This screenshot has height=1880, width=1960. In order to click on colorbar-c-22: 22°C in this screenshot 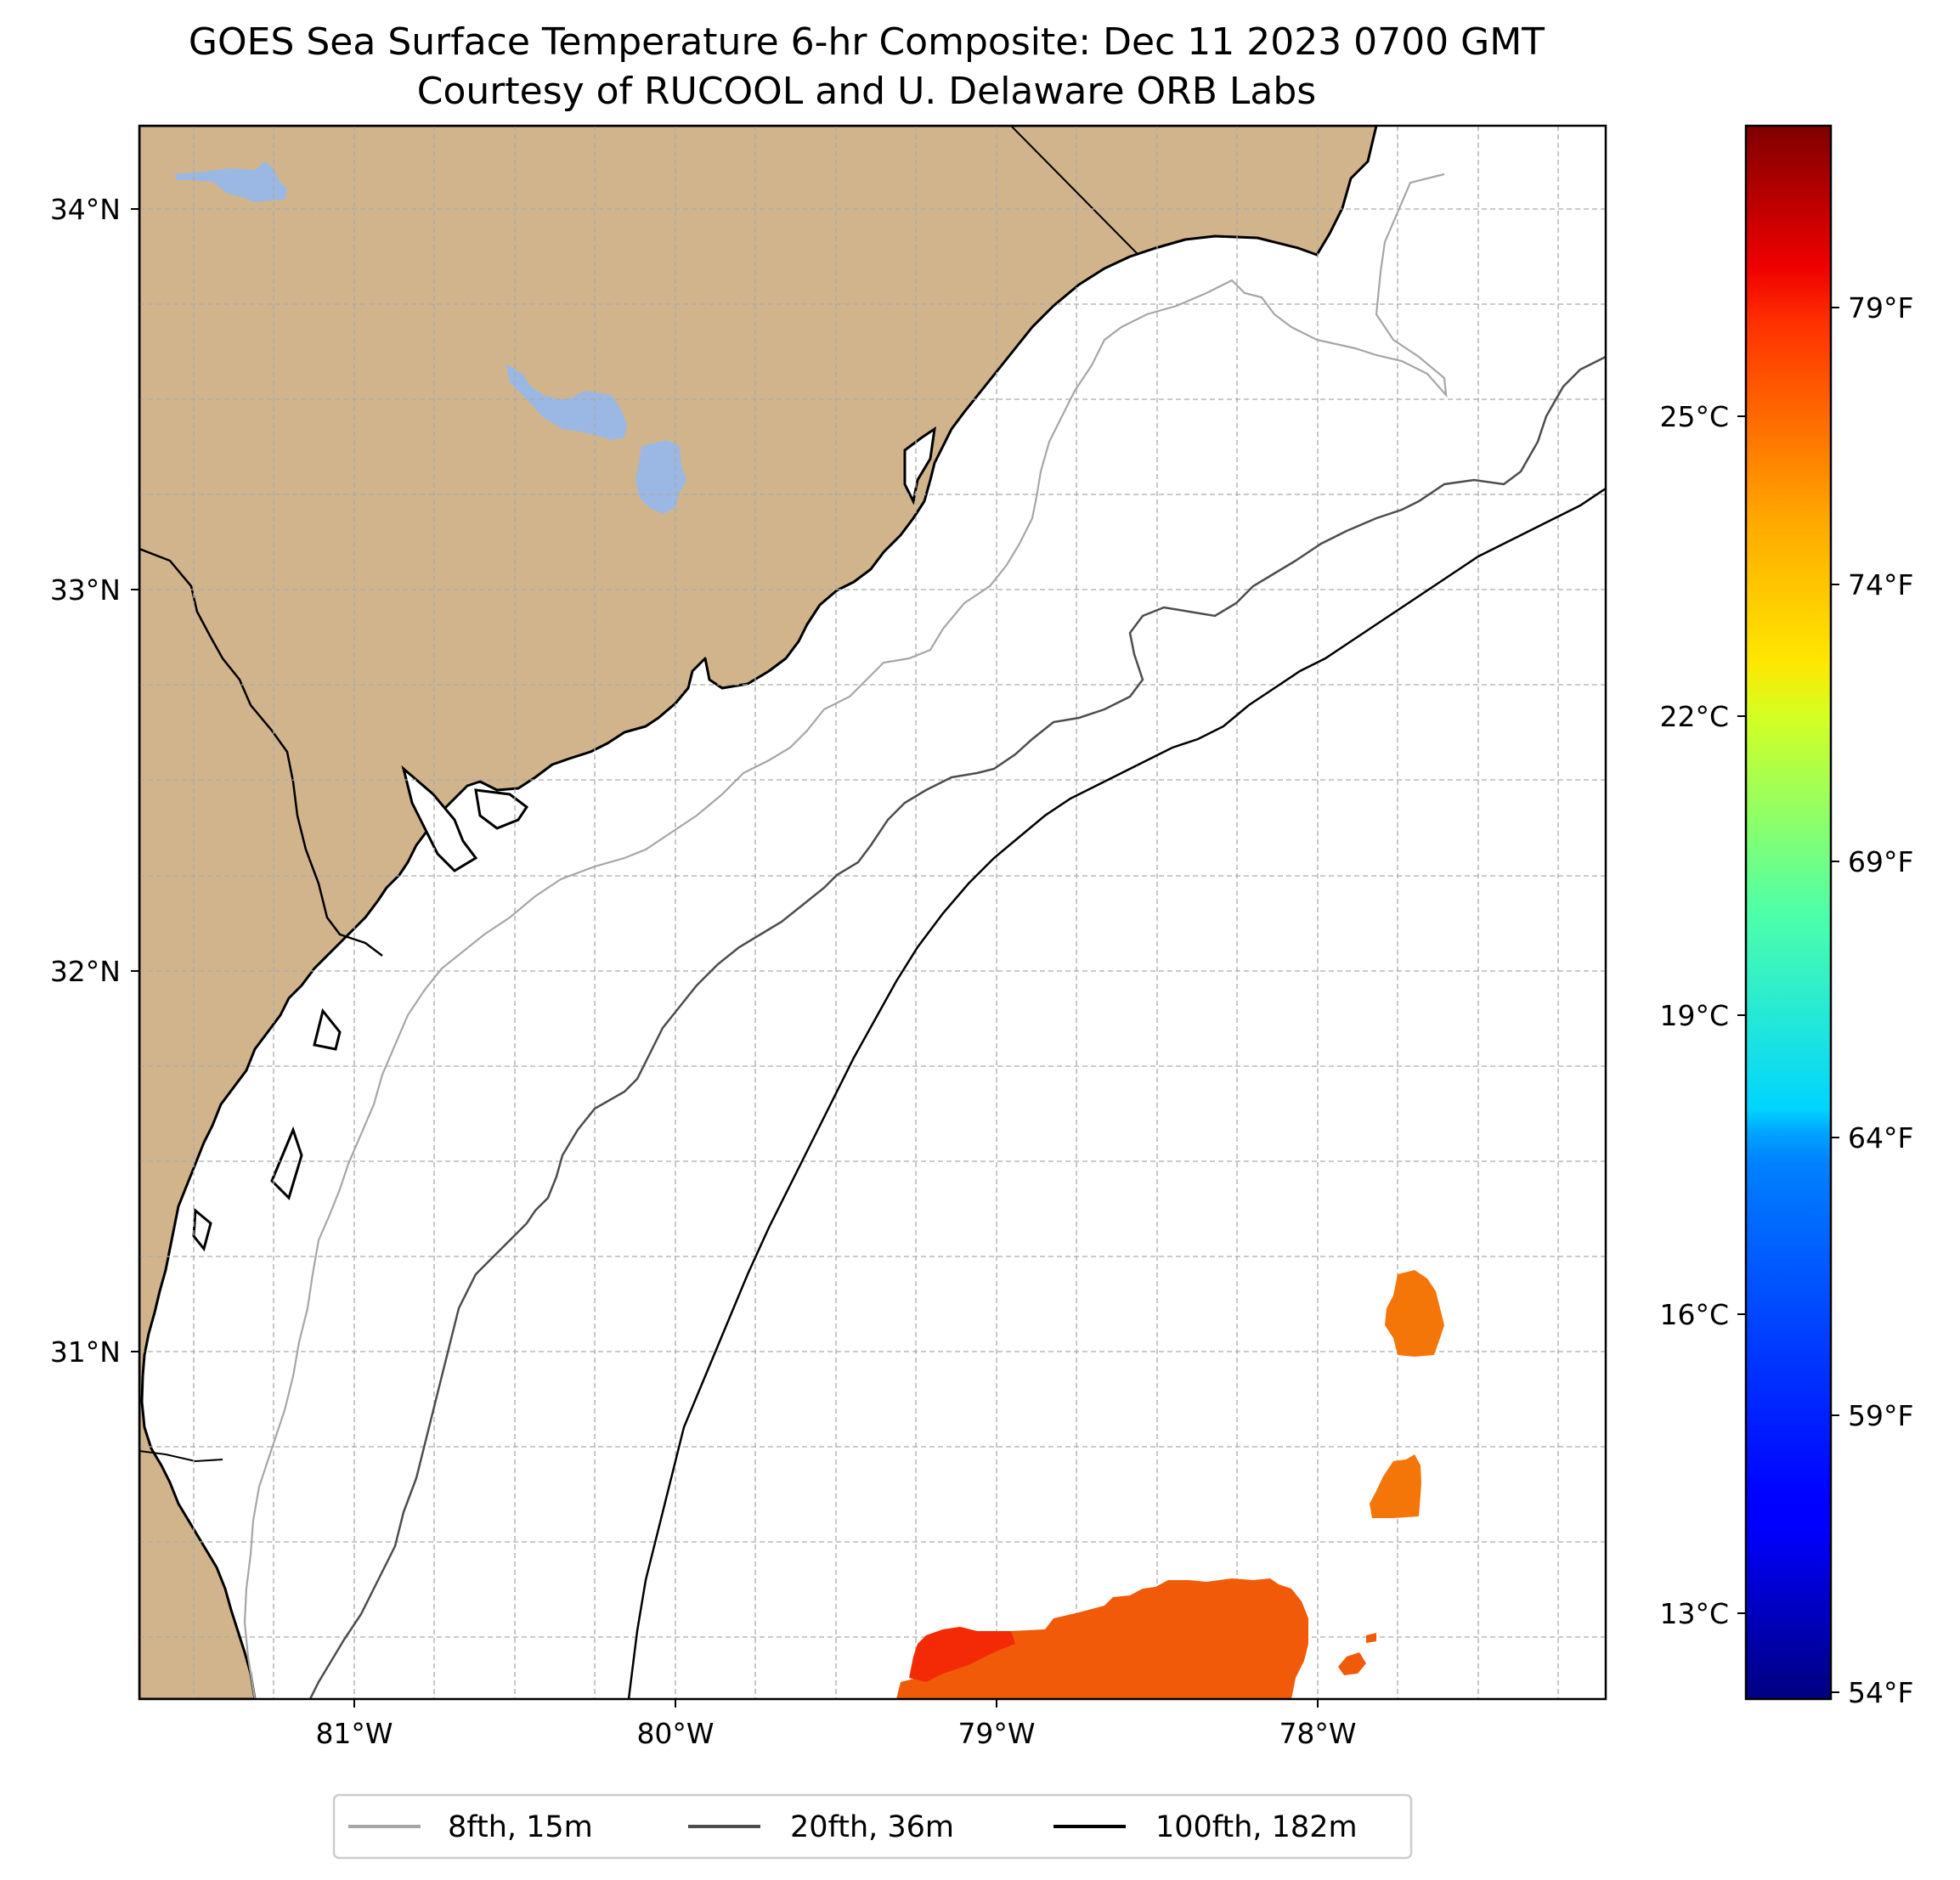, I will do `click(1694, 716)`.